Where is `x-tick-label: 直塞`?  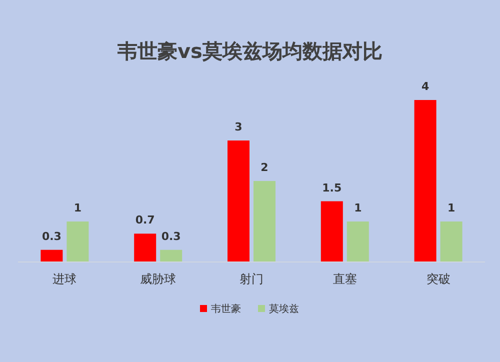
x-tick-label: 直塞 is located at coordinates (344, 279).